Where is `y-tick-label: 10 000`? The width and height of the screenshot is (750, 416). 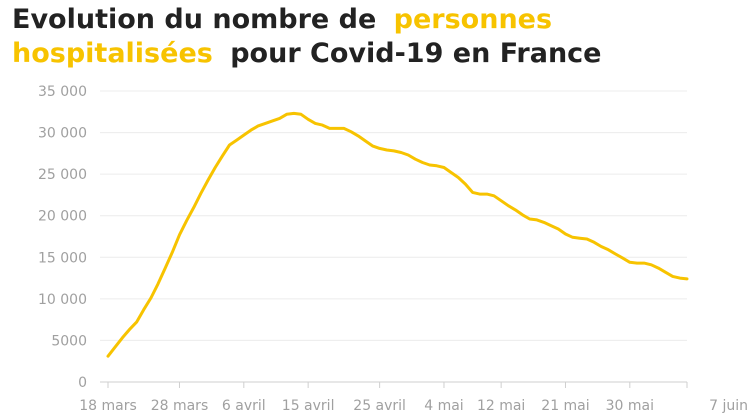
y-tick-label: 10 000 is located at coordinates (62, 300).